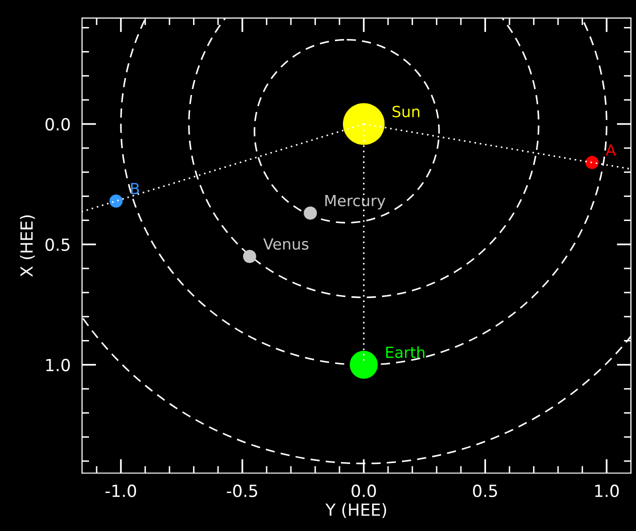  Describe the element at coordinates (58, 365) in the screenshot. I see `y-tick-label: 1.0` at that location.